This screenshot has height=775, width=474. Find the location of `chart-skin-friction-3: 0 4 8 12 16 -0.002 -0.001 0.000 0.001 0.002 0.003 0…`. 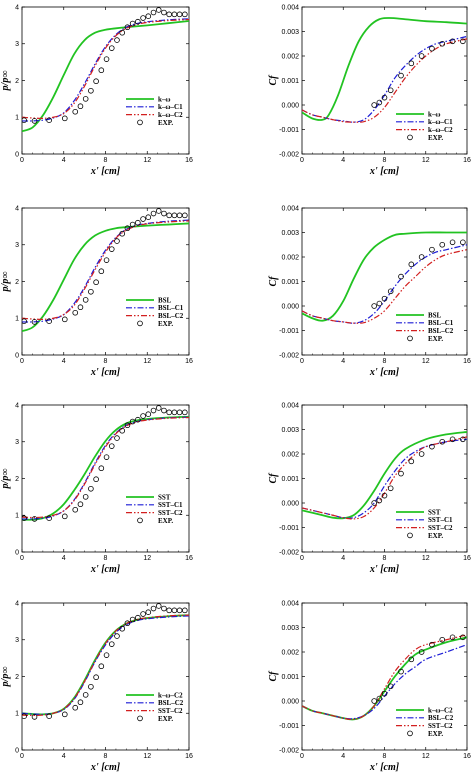

chart-skin-friction-3: 0 4 8 12 16 -0.002 -0.001 0.000 0.001 0.002 0.003 0… is located at coordinates (369, 488).